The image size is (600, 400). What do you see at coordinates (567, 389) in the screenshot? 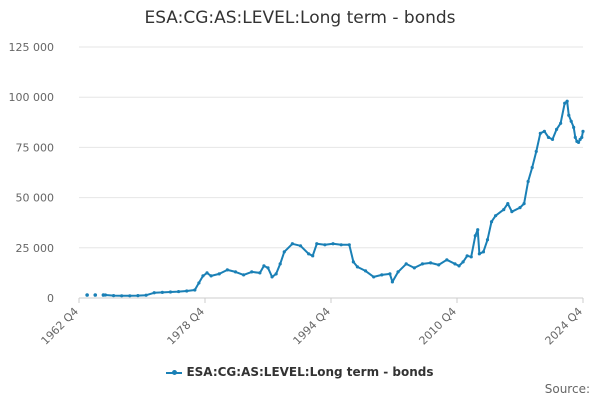
I see `source-link: Source:` at bounding box center [567, 389].